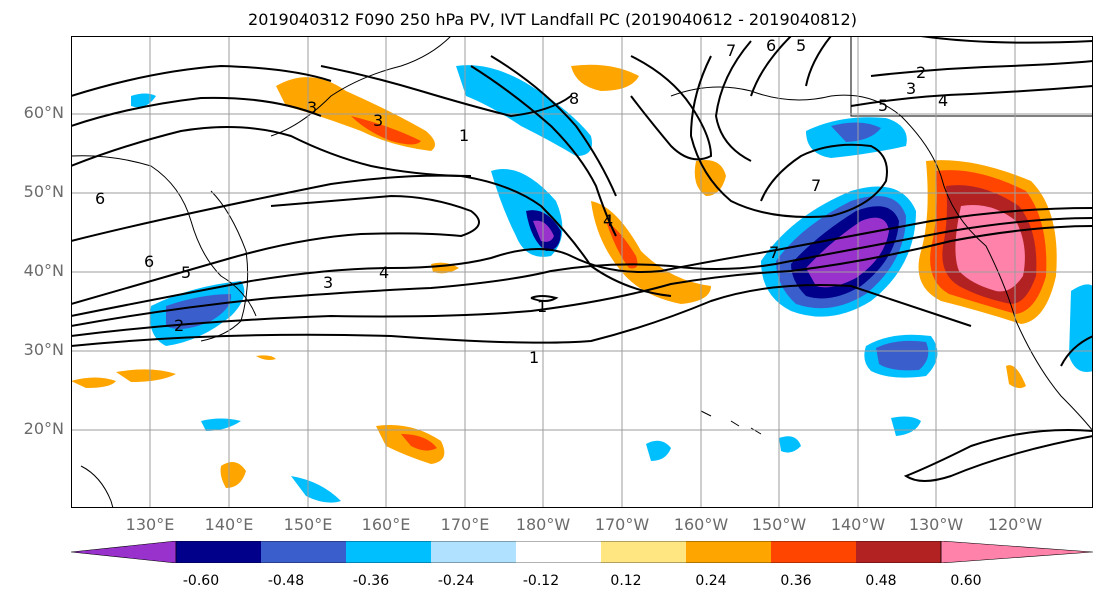  What do you see at coordinates (100, 198) in the screenshot?
I see `contour-label-6-w: 6` at bounding box center [100, 198].